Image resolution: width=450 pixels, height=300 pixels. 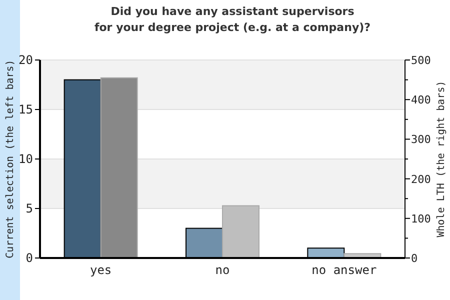 What do you see at coordinates (421, 139) in the screenshot?
I see `y2-tick-label: 300` at bounding box center [421, 139].